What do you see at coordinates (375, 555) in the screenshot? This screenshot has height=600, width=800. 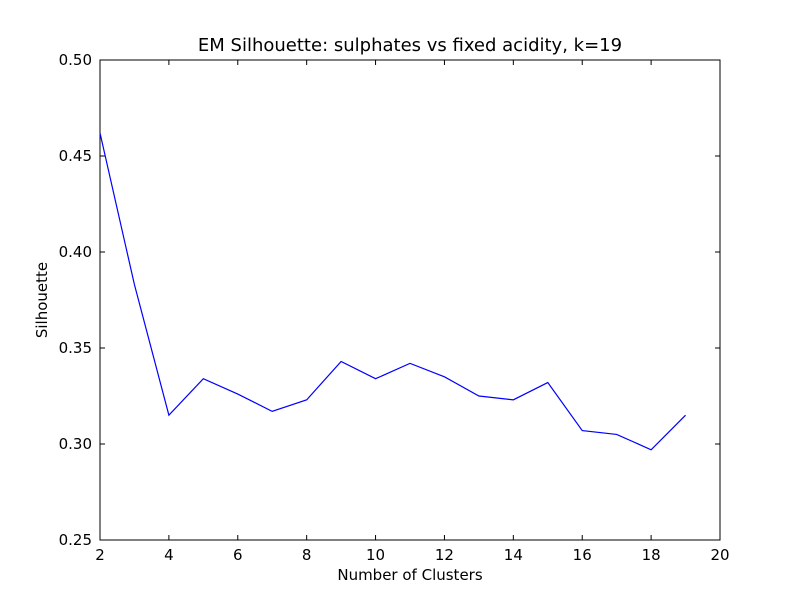 I see `x-tick-label: 10` at bounding box center [375, 555].